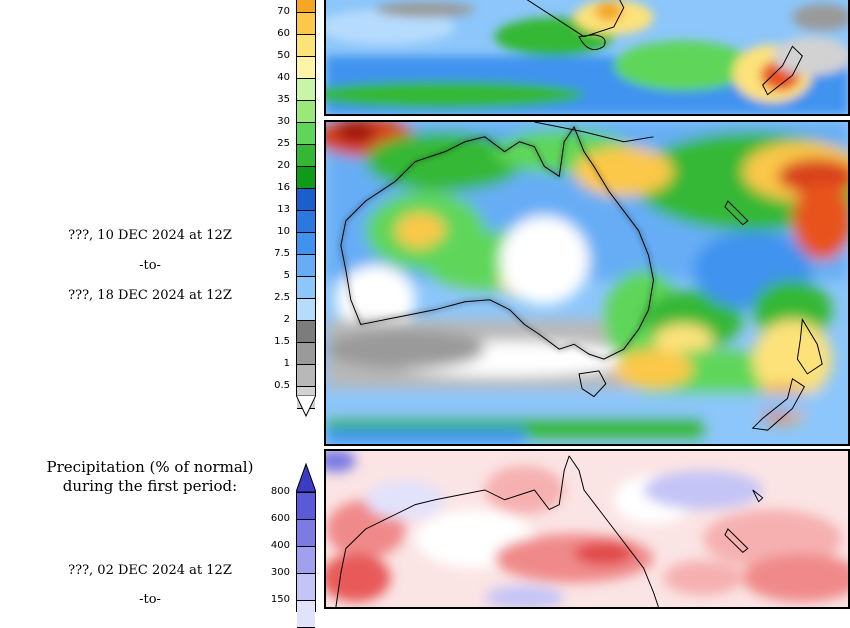  I want to click on colorbar-tick-label: 150, so click(280, 599).